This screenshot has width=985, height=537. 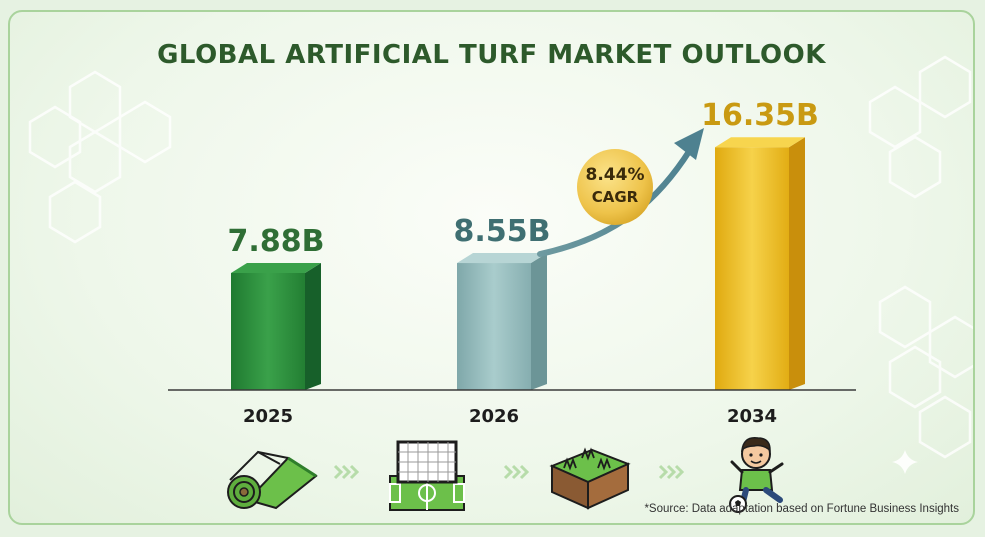 What do you see at coordinates (590, 478) in the screenshot?
I see `grass-soil-block-icon` at bounding box center [590, 478].